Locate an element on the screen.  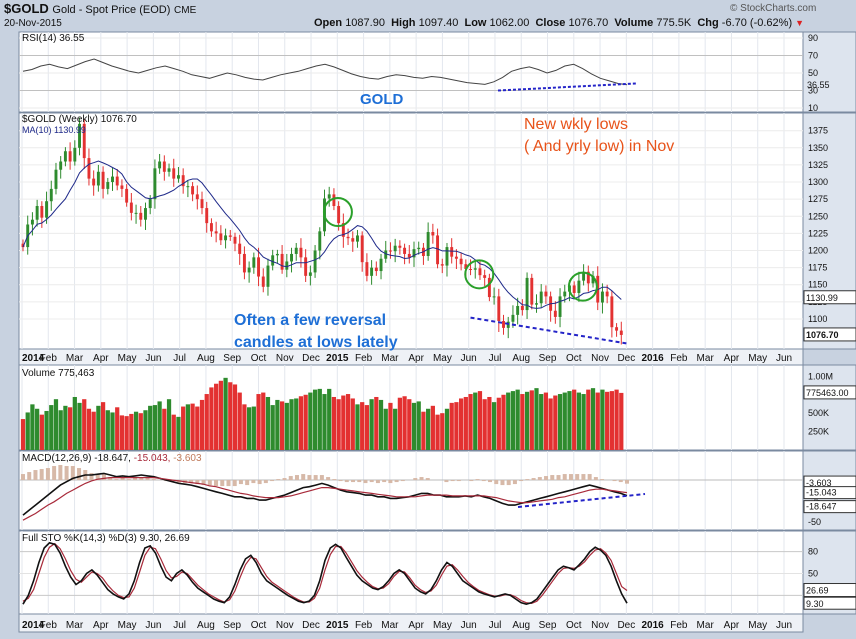
x-tick-label: Apr is located at coordinates (101, 358).